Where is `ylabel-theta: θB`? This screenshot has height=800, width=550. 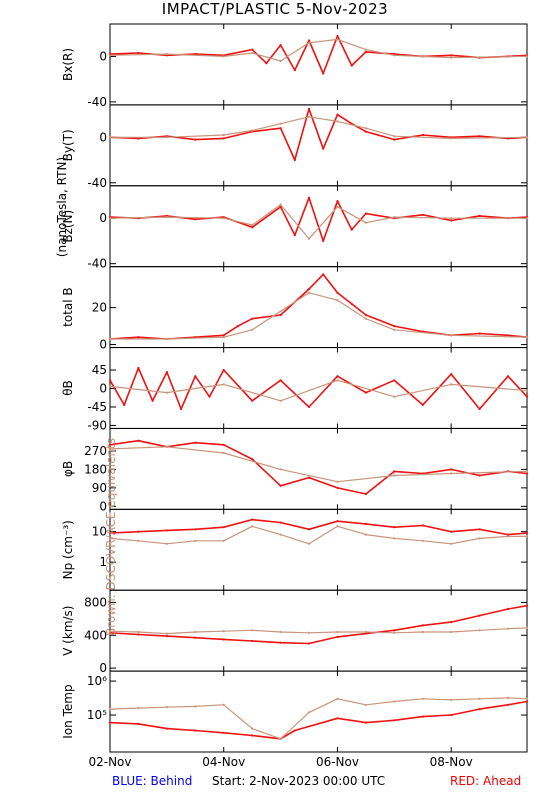
ylabel-theta: θB is located at coordinates (68, 388).